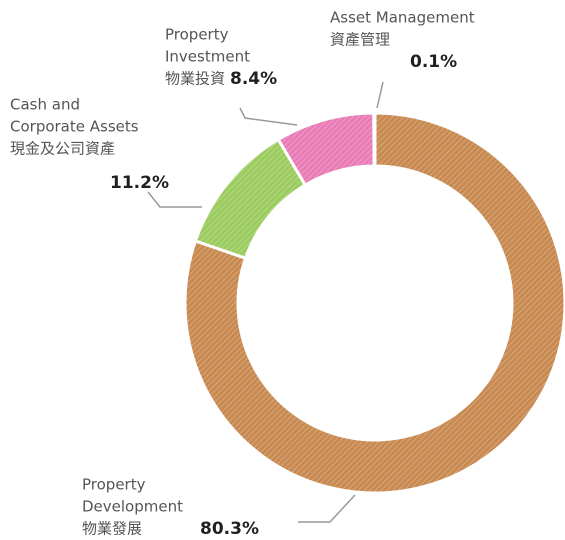  What do you see at coordinates (74, 127) in the screenshot?
I see `slice-label: Corporate Assets` at bounding box center [74, 127].